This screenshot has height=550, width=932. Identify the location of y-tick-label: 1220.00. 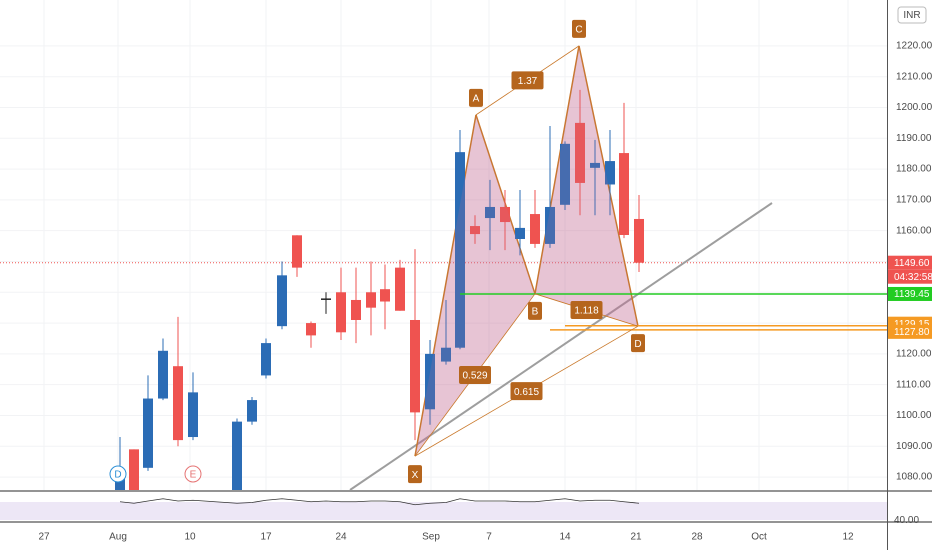
(914, 46).